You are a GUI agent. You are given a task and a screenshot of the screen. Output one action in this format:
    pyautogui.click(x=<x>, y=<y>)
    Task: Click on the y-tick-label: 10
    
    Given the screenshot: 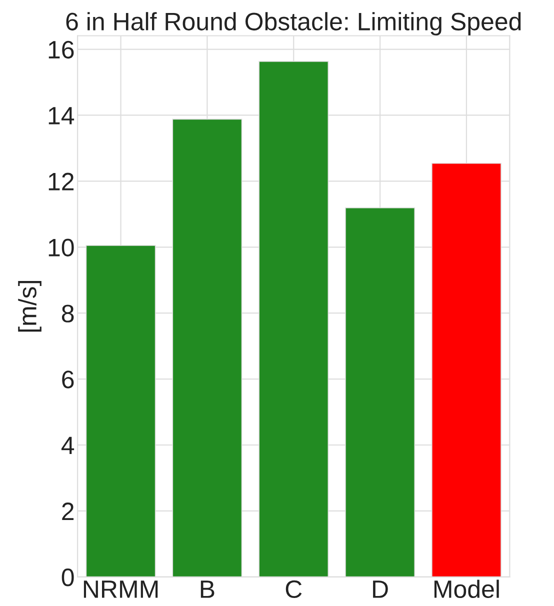 What is the action you would take?
    pyautogui.click(x=61, y=247)
    